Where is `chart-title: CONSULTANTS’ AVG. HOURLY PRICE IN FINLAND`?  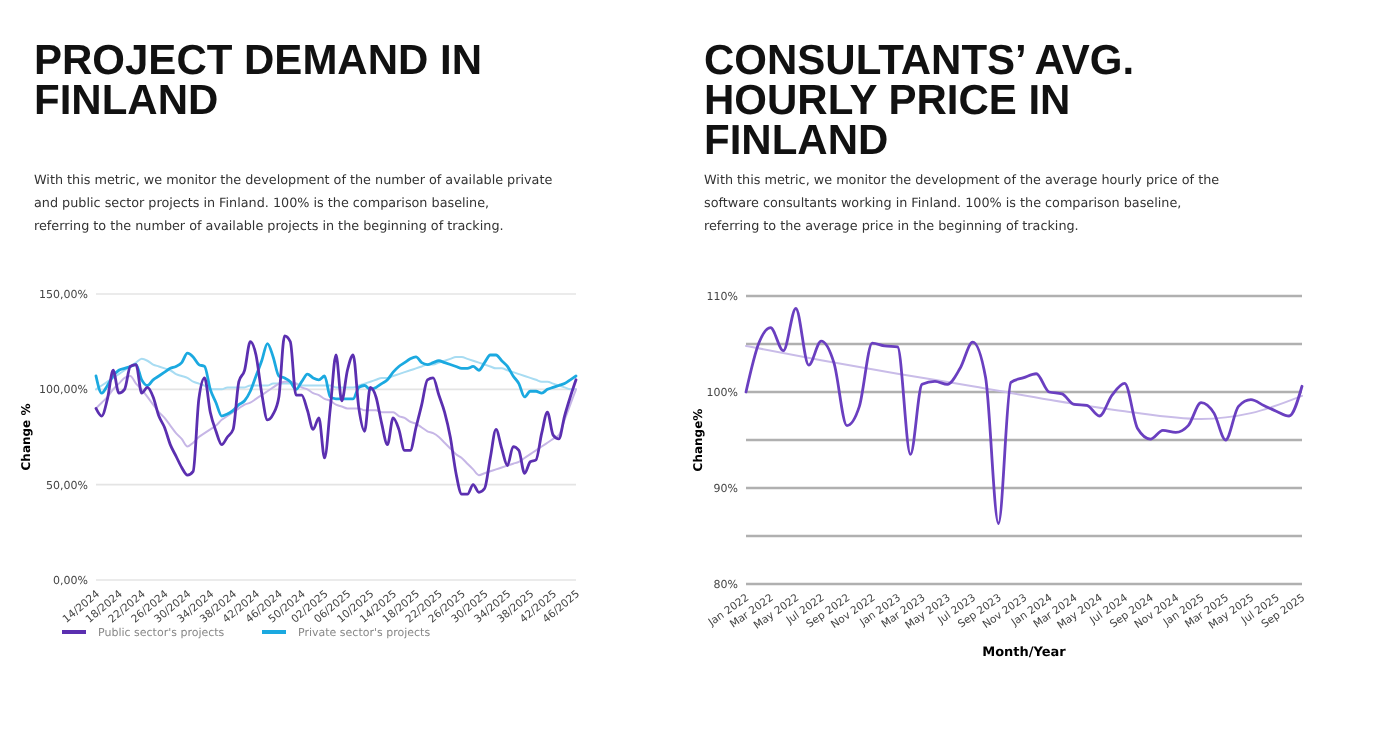
chart-title: CONSULTANTS’ AVG. HOURLY PRICE IN FINLAND is located at coordinates (919, 101).